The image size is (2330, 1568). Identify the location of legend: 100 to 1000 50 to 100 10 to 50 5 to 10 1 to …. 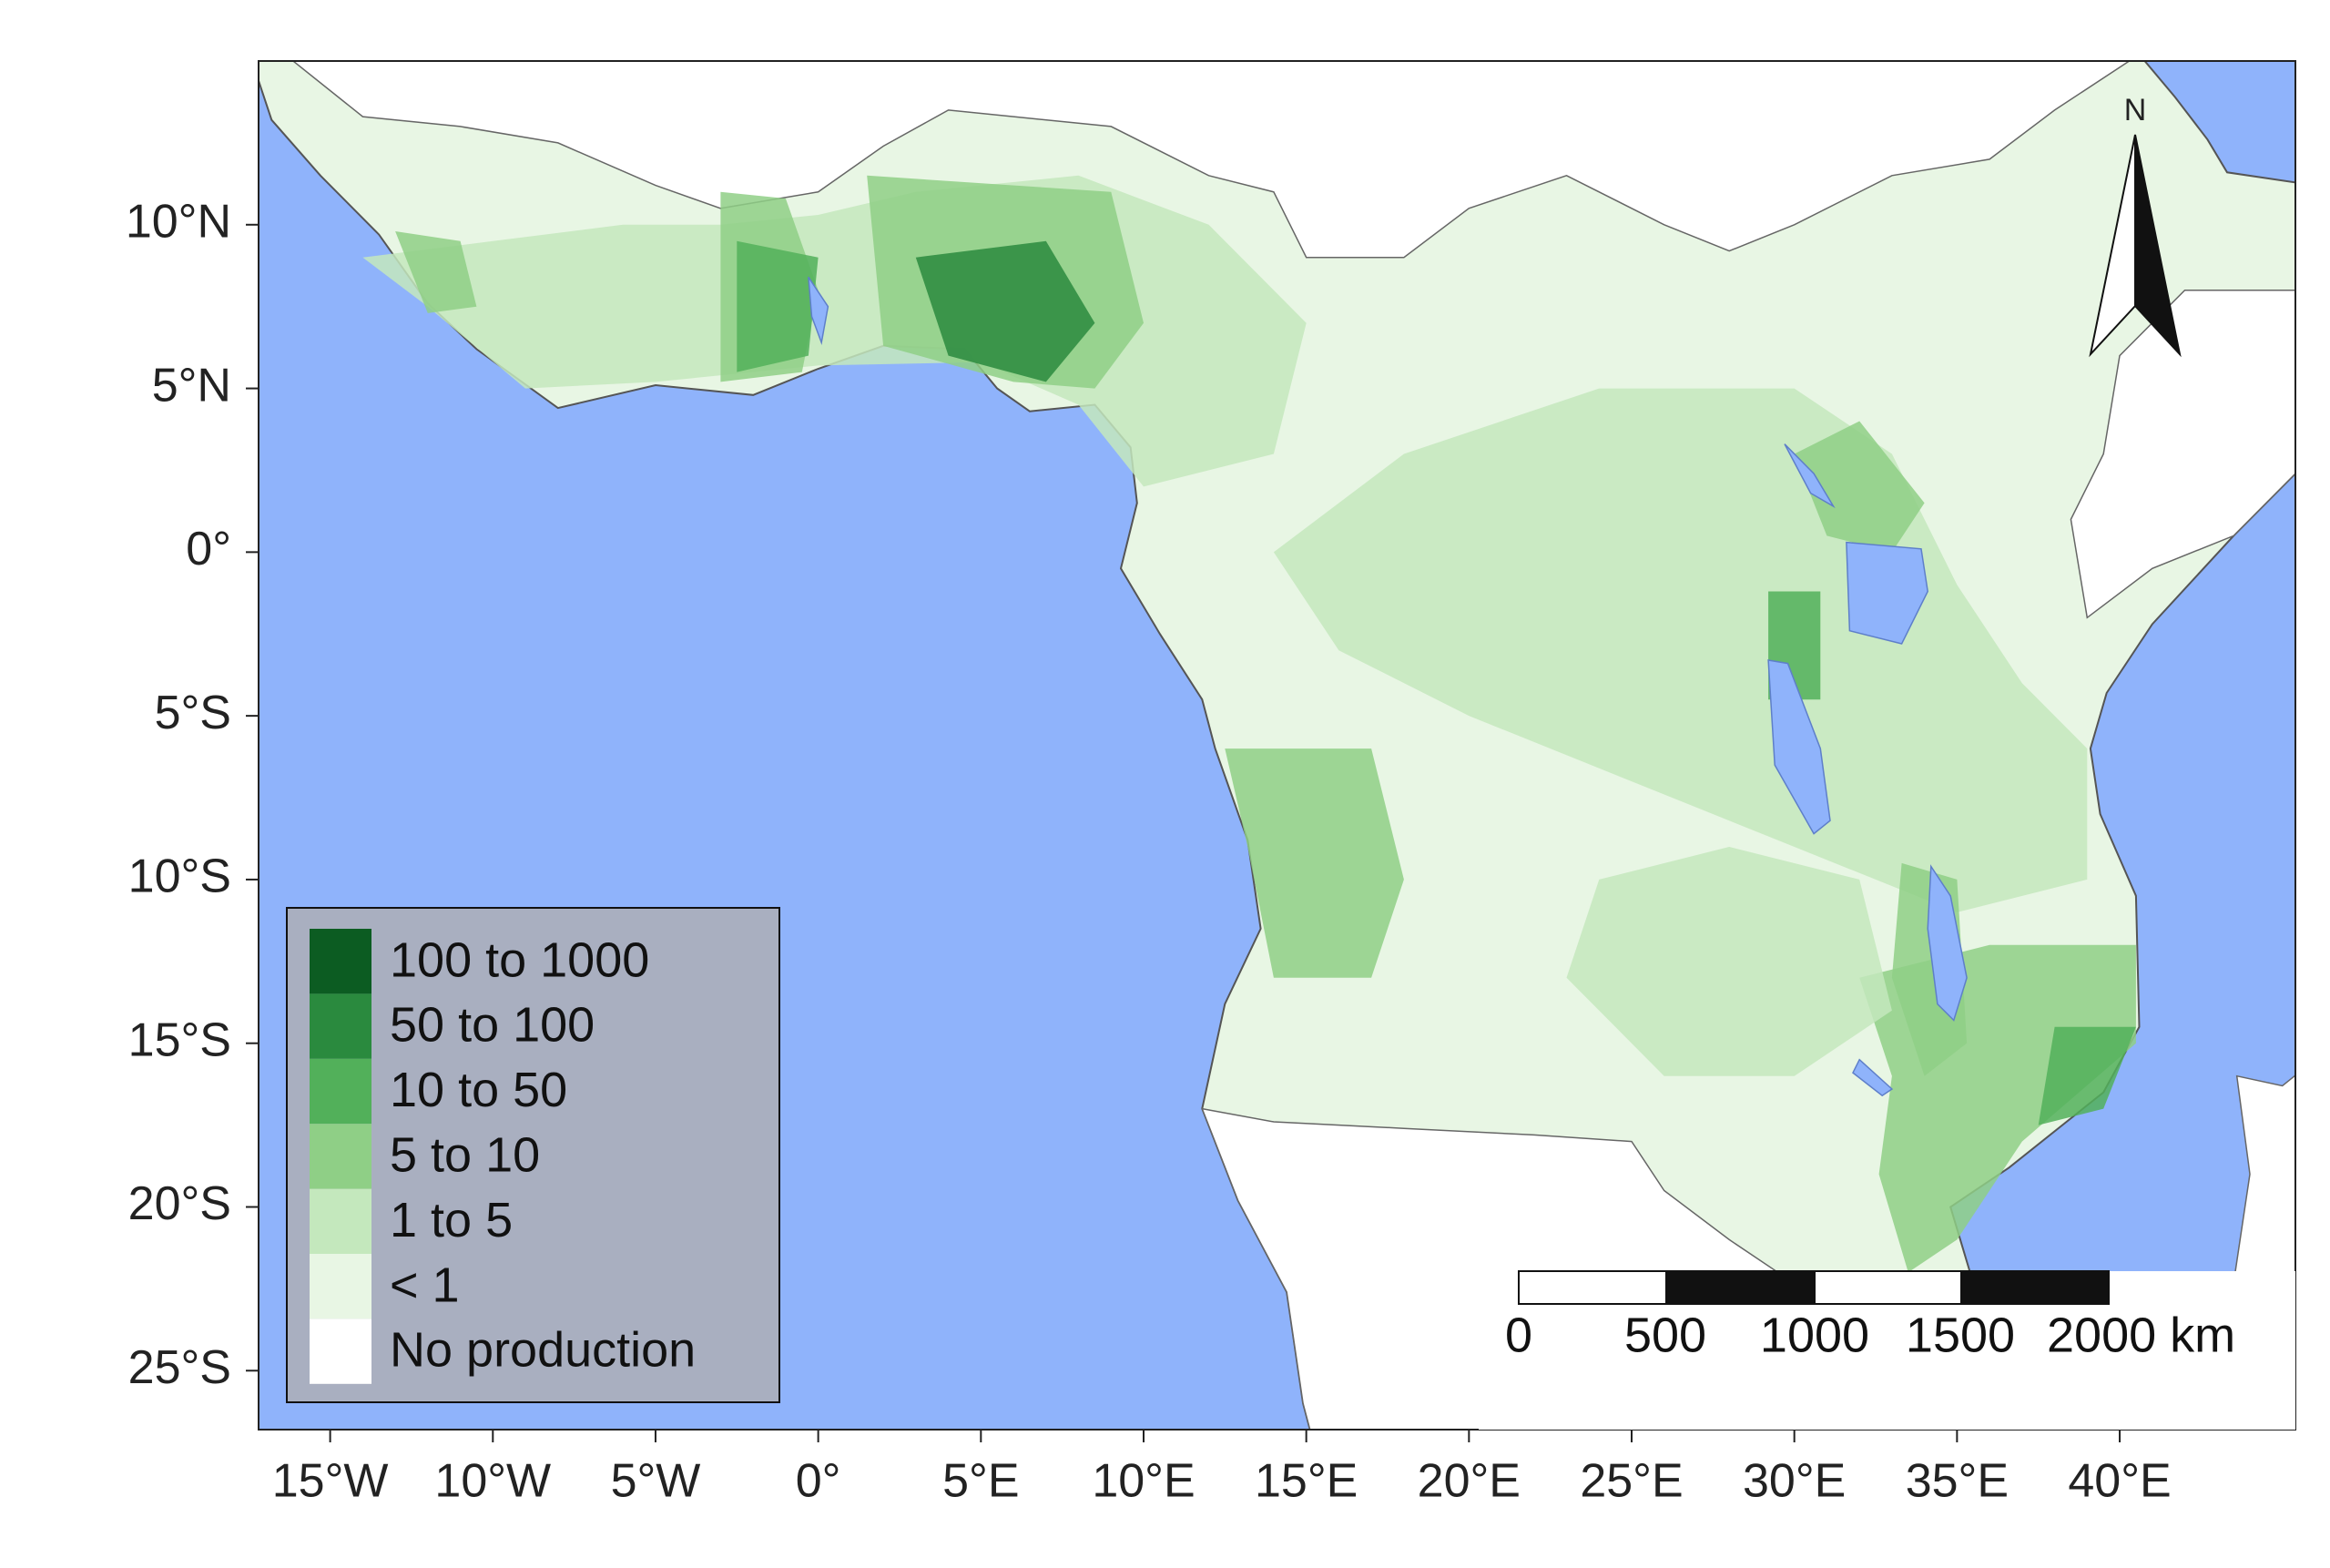
(533, 1155).